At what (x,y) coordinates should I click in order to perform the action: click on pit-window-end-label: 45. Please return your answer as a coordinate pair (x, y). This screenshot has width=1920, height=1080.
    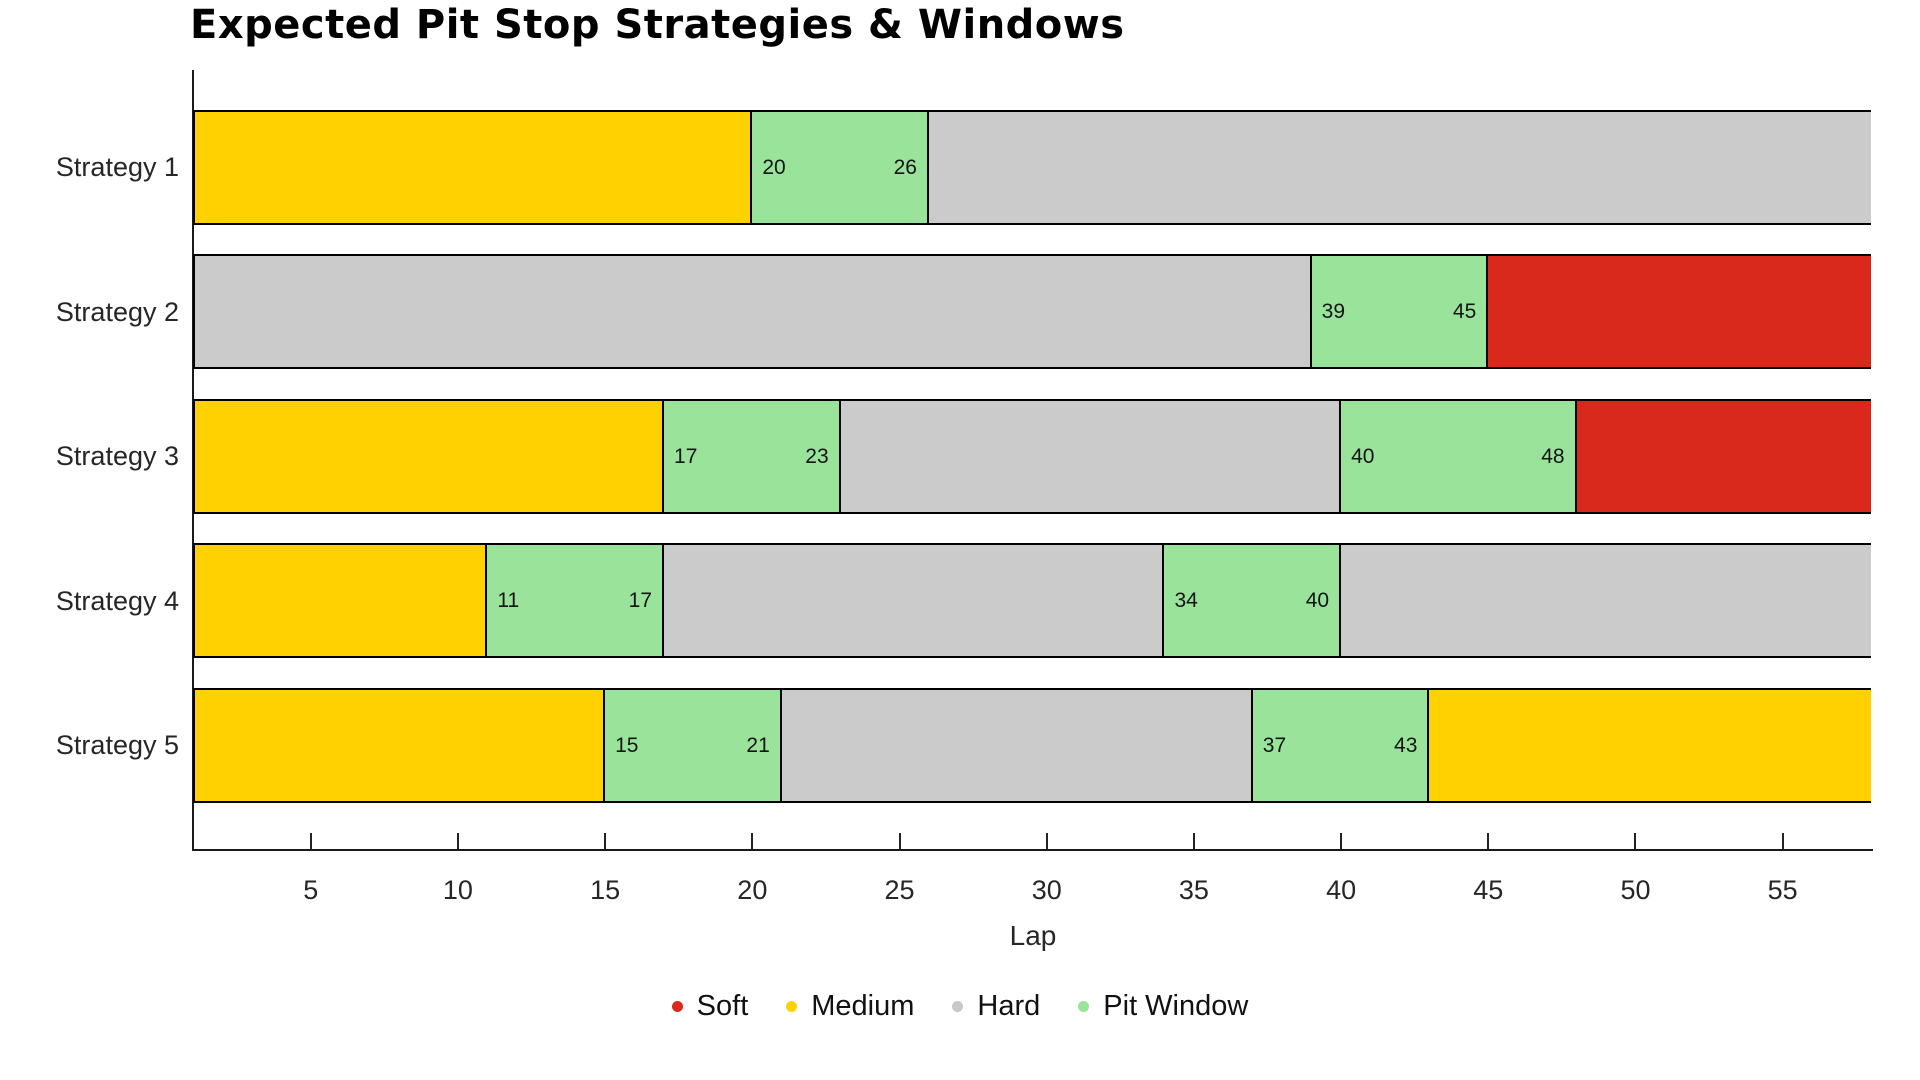
    Looking at the image, I should click on (1464, 311).